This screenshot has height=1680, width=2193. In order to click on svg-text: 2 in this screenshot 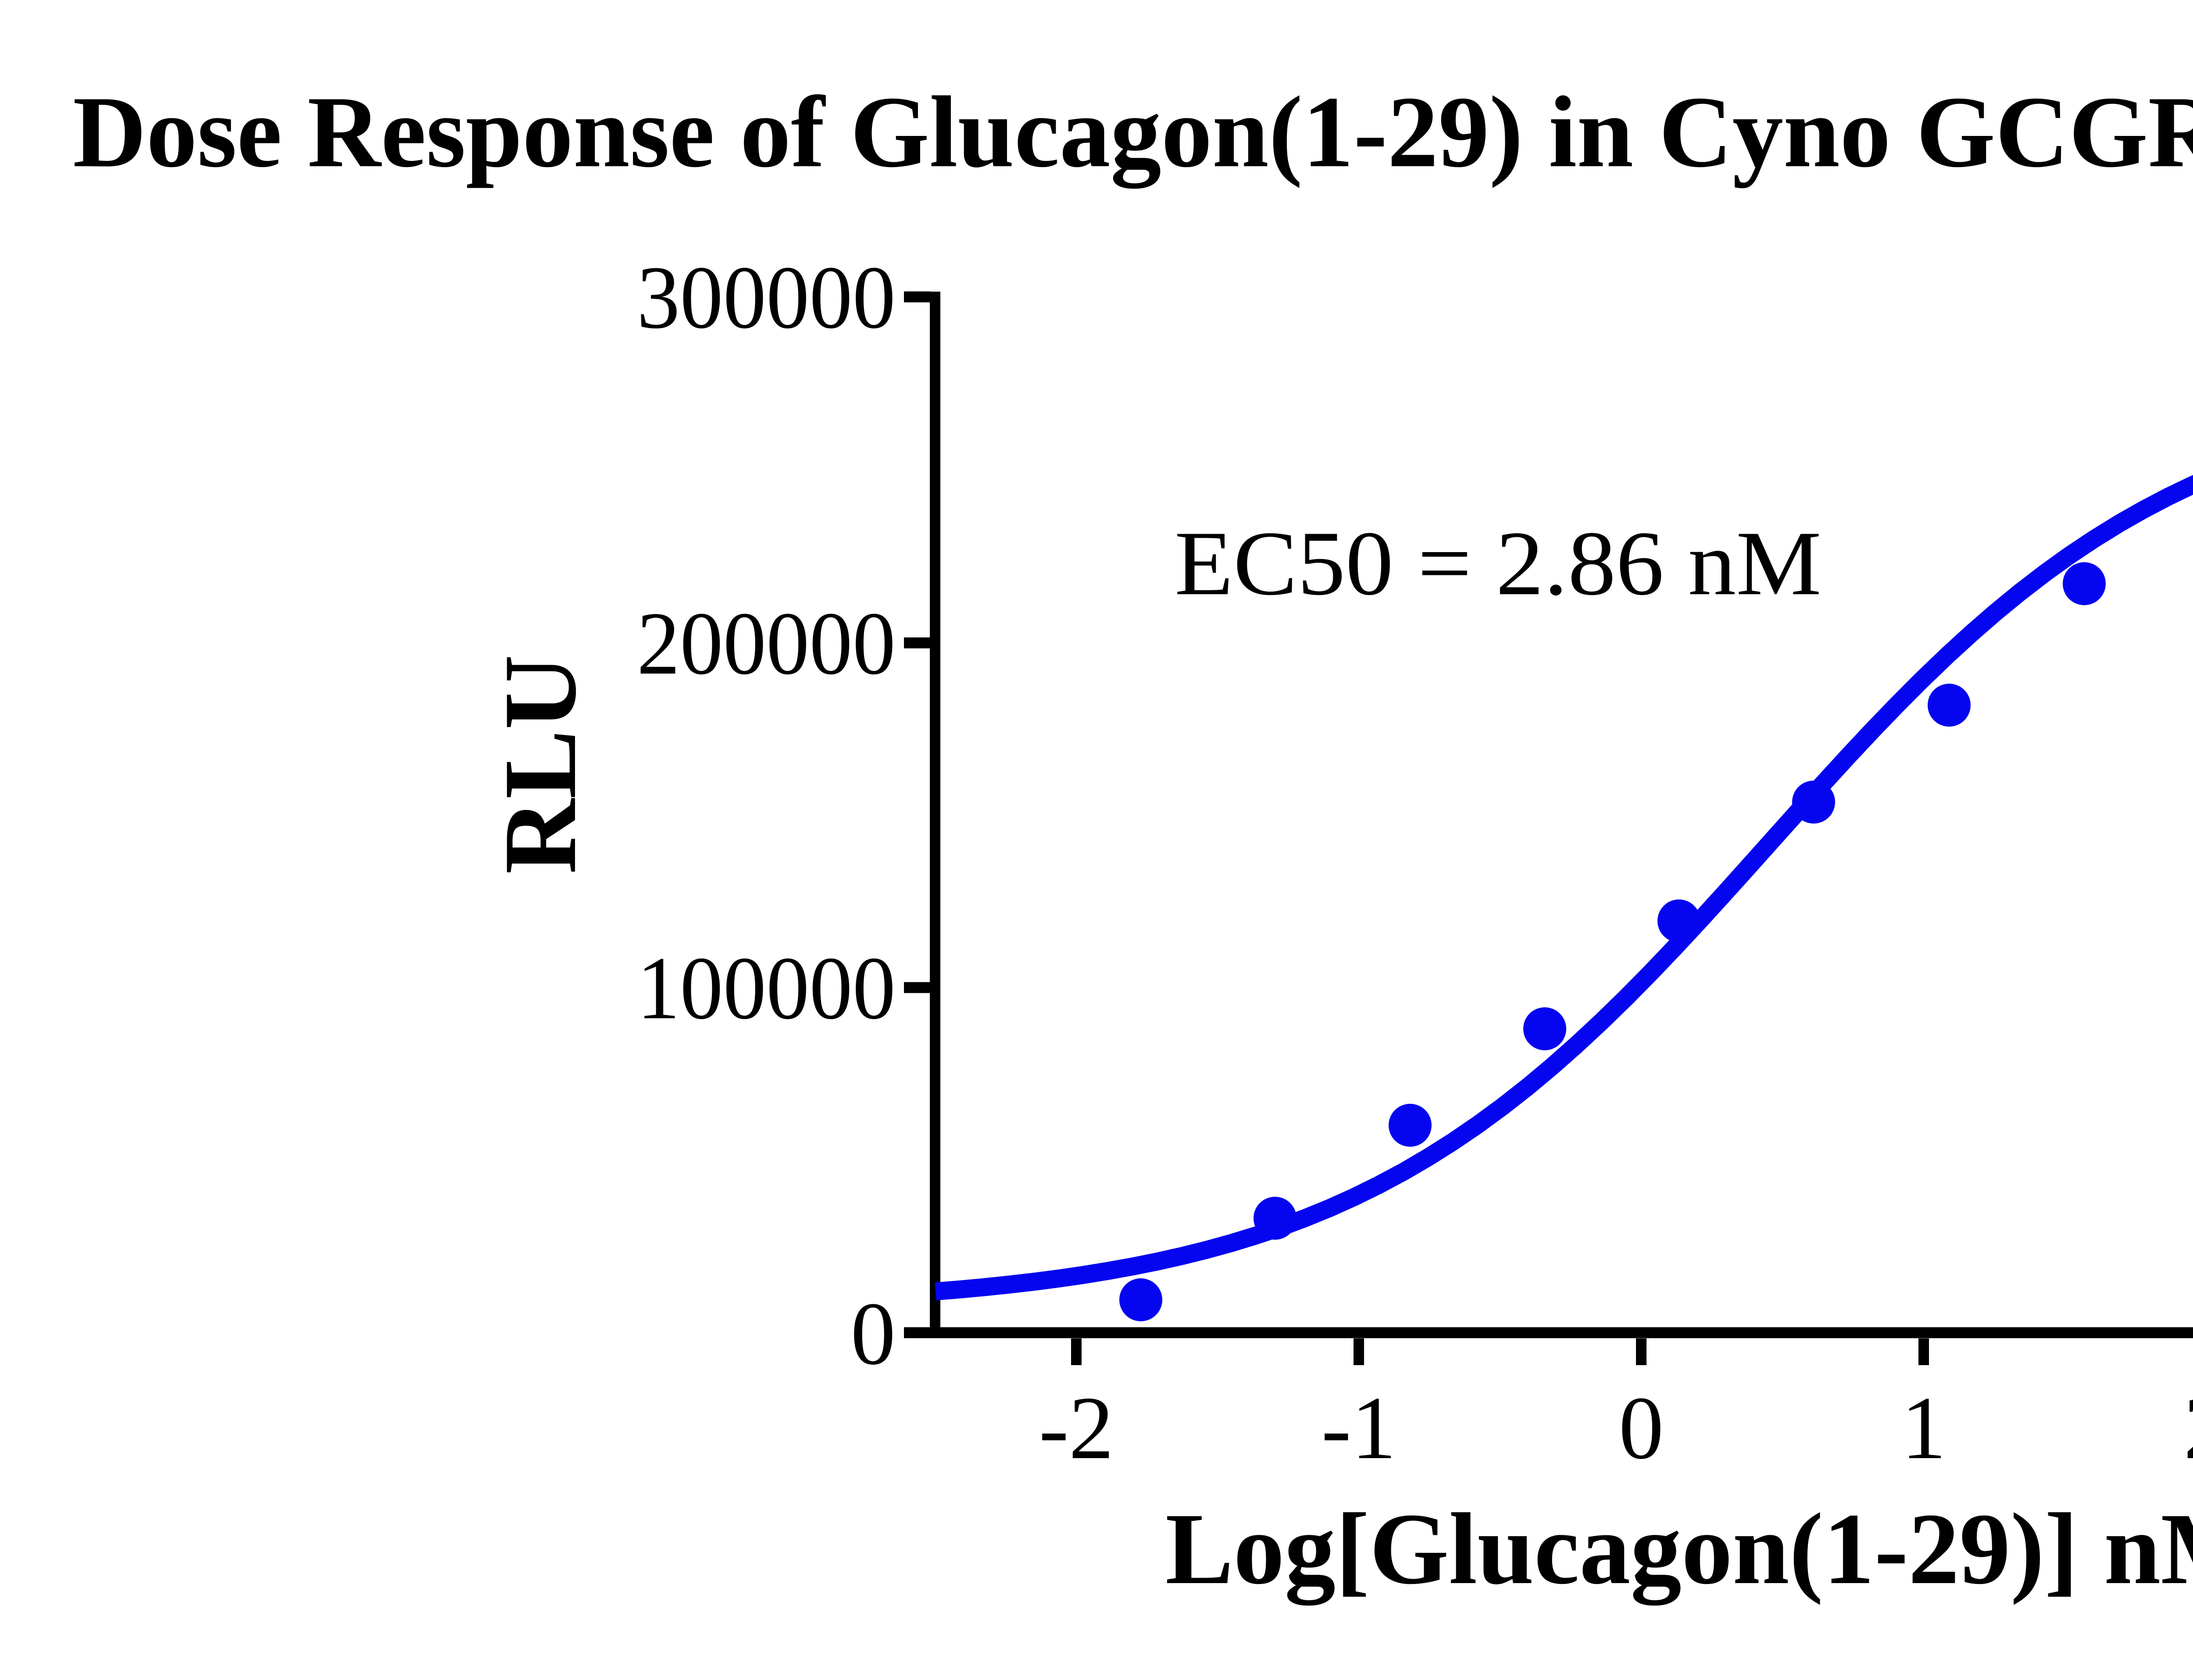, I will do `click(2188, 1428)`.